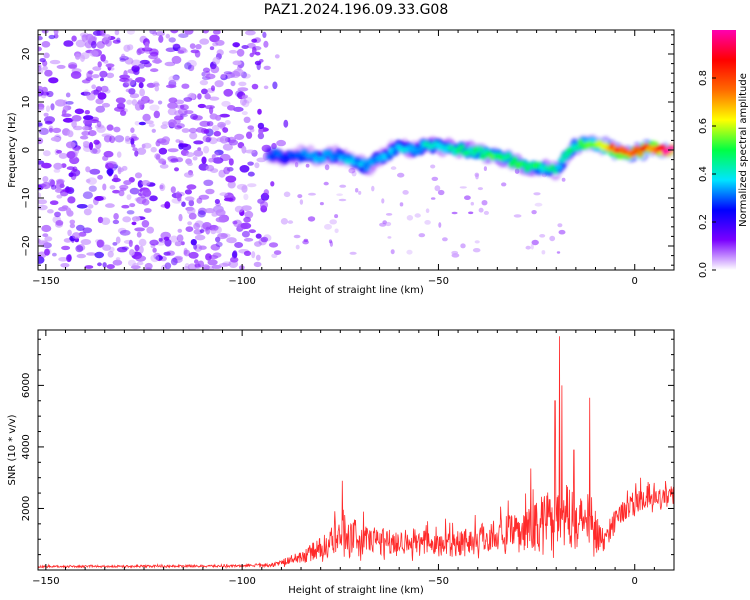 This screenshot has width=750, height=600. I want to click on y-tick-label: 2000, so click(26, 508).